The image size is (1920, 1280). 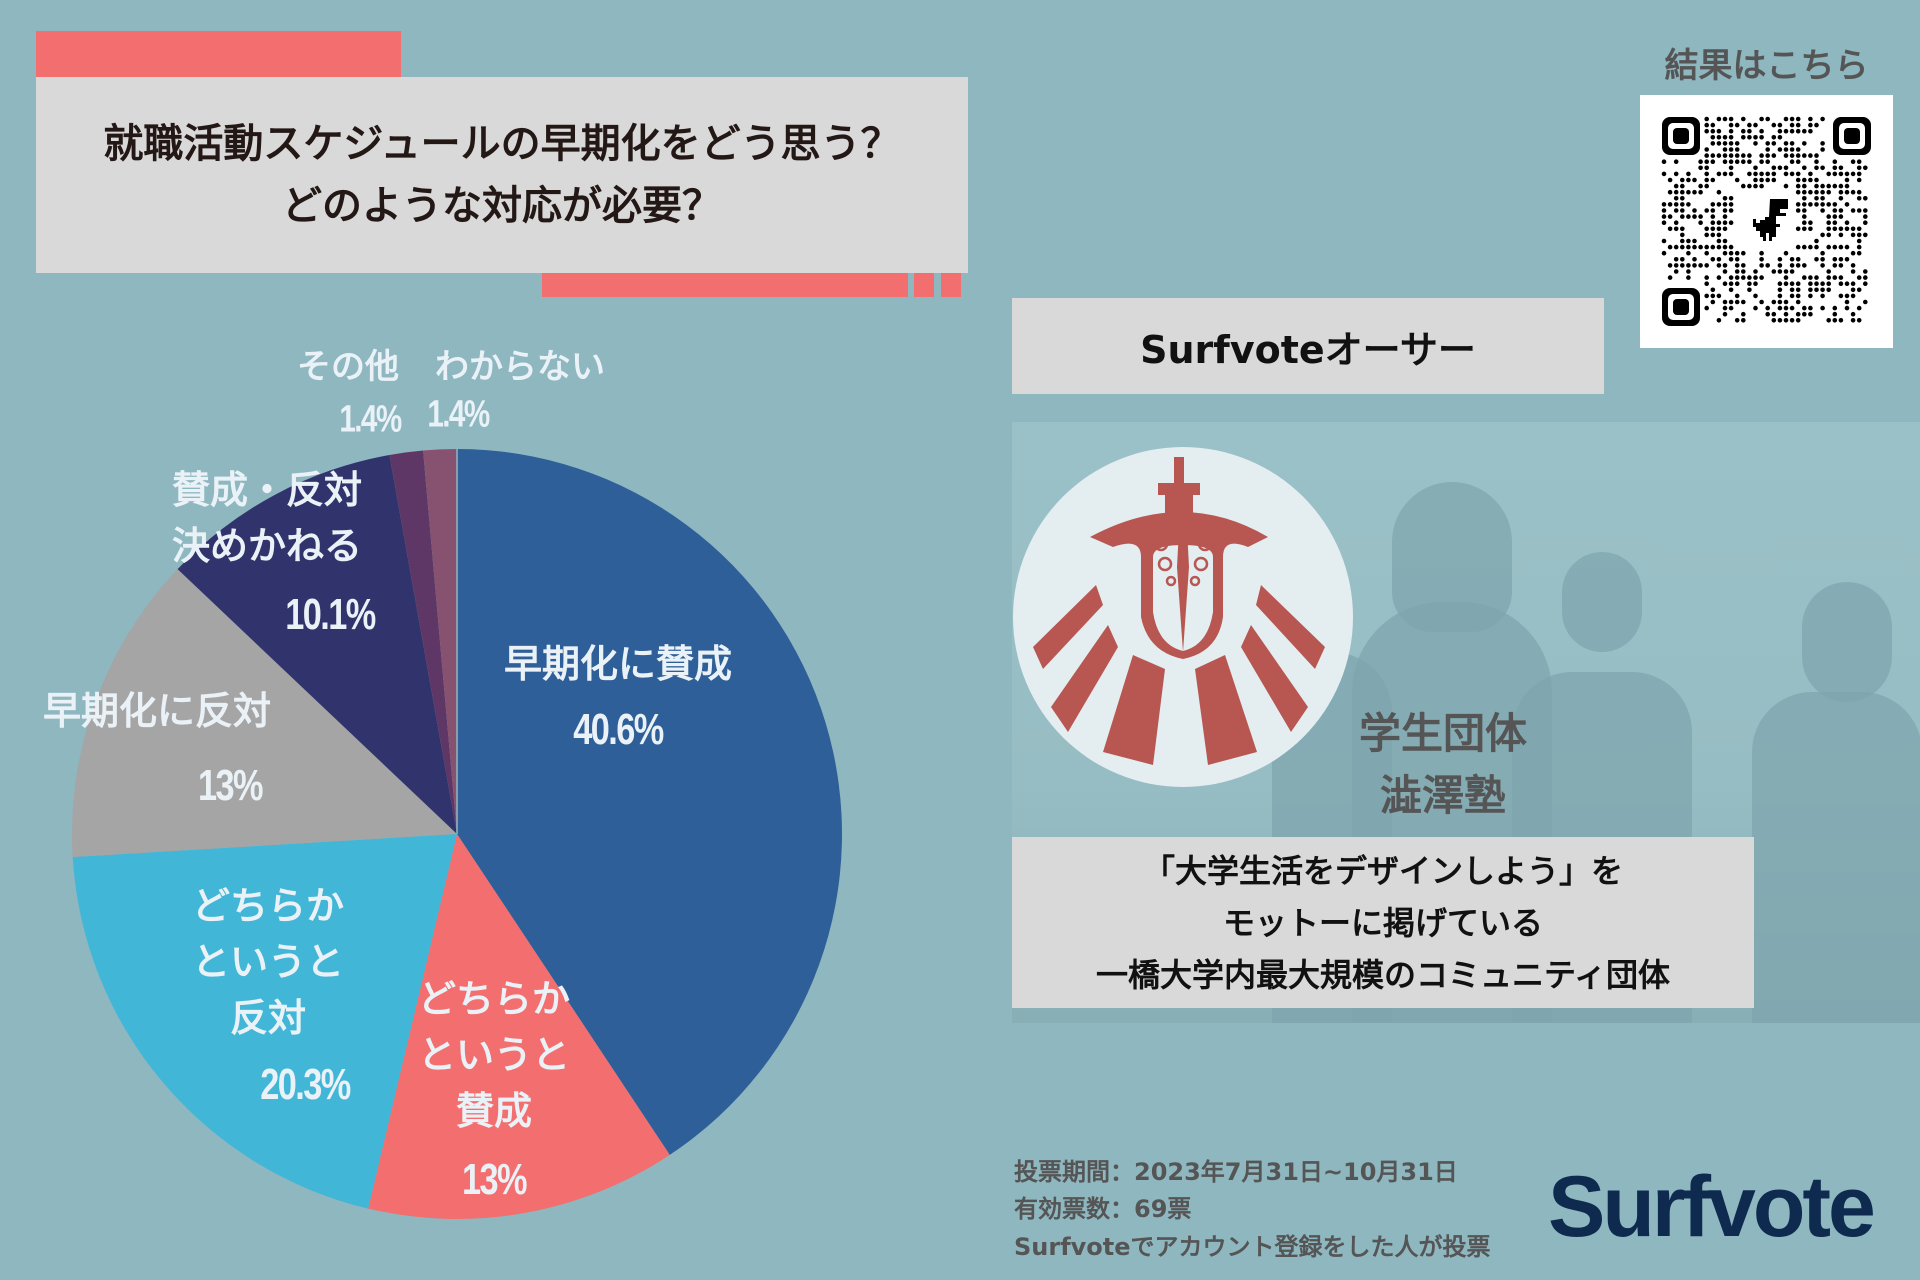 What do you see at coordinates (502, 144) in the screenshot?
I see `survey-title-line1: 就職活動スケジュールの早期化をどう思う？` at bounding box center [502, 144].